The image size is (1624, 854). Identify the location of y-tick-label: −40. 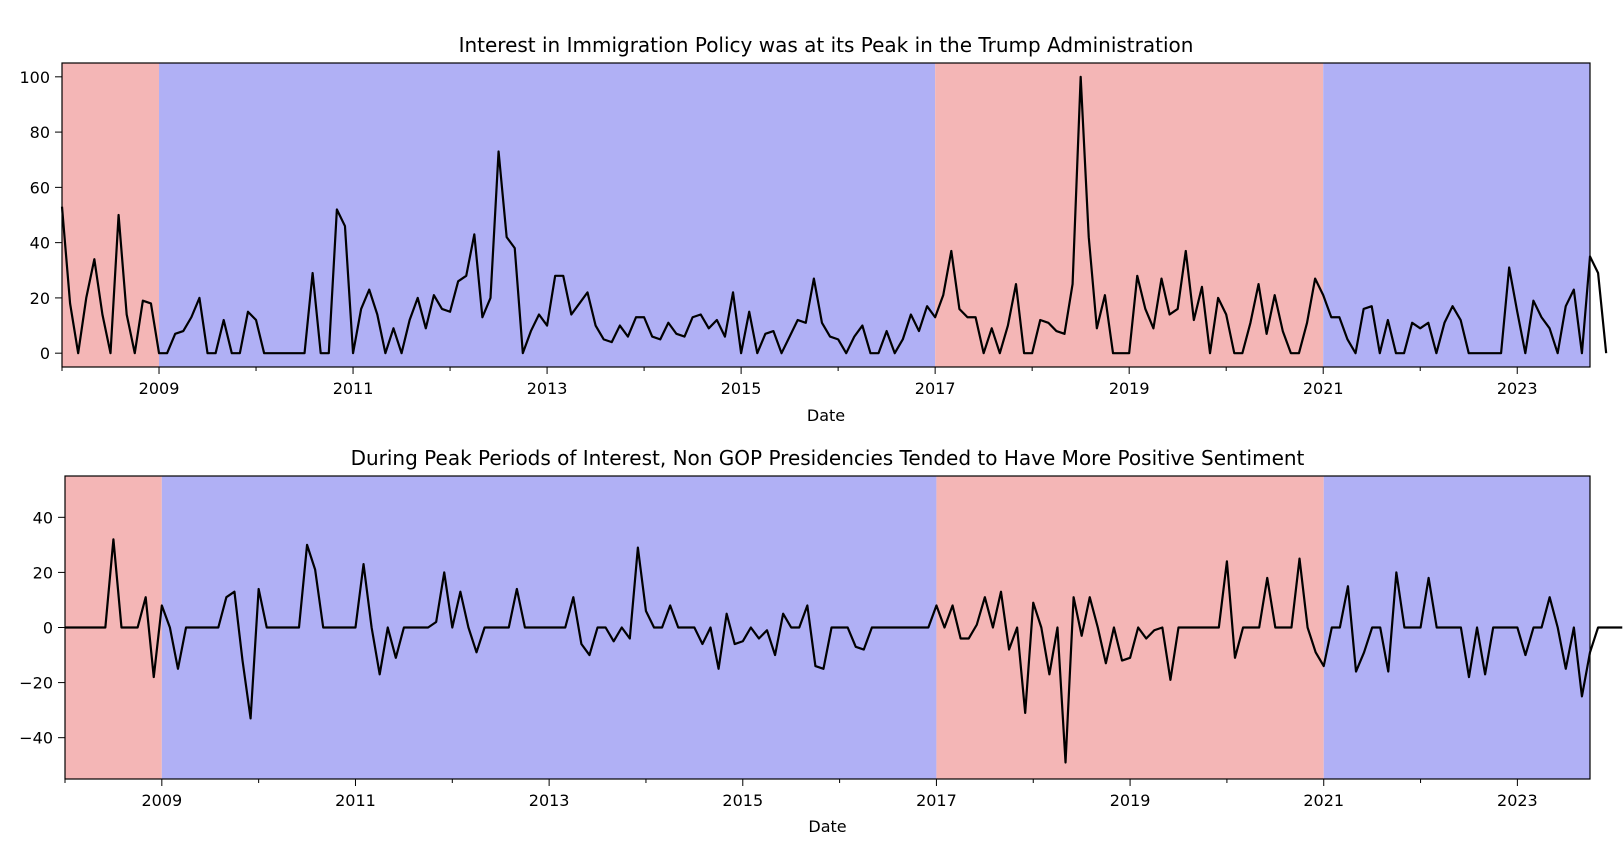
(36, 738).